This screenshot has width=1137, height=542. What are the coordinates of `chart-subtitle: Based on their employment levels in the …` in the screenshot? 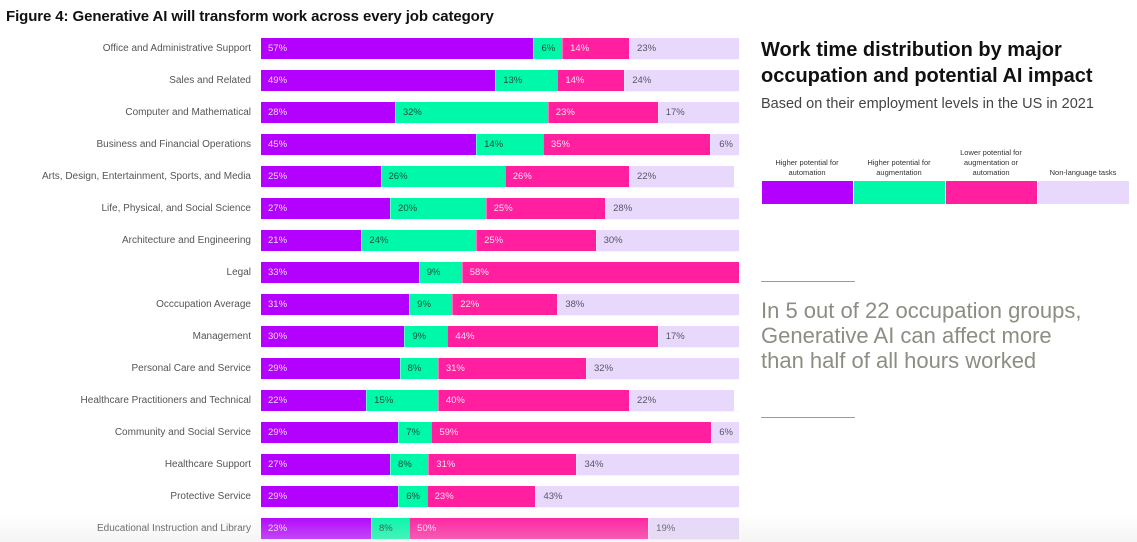 It's located at (927, 104).